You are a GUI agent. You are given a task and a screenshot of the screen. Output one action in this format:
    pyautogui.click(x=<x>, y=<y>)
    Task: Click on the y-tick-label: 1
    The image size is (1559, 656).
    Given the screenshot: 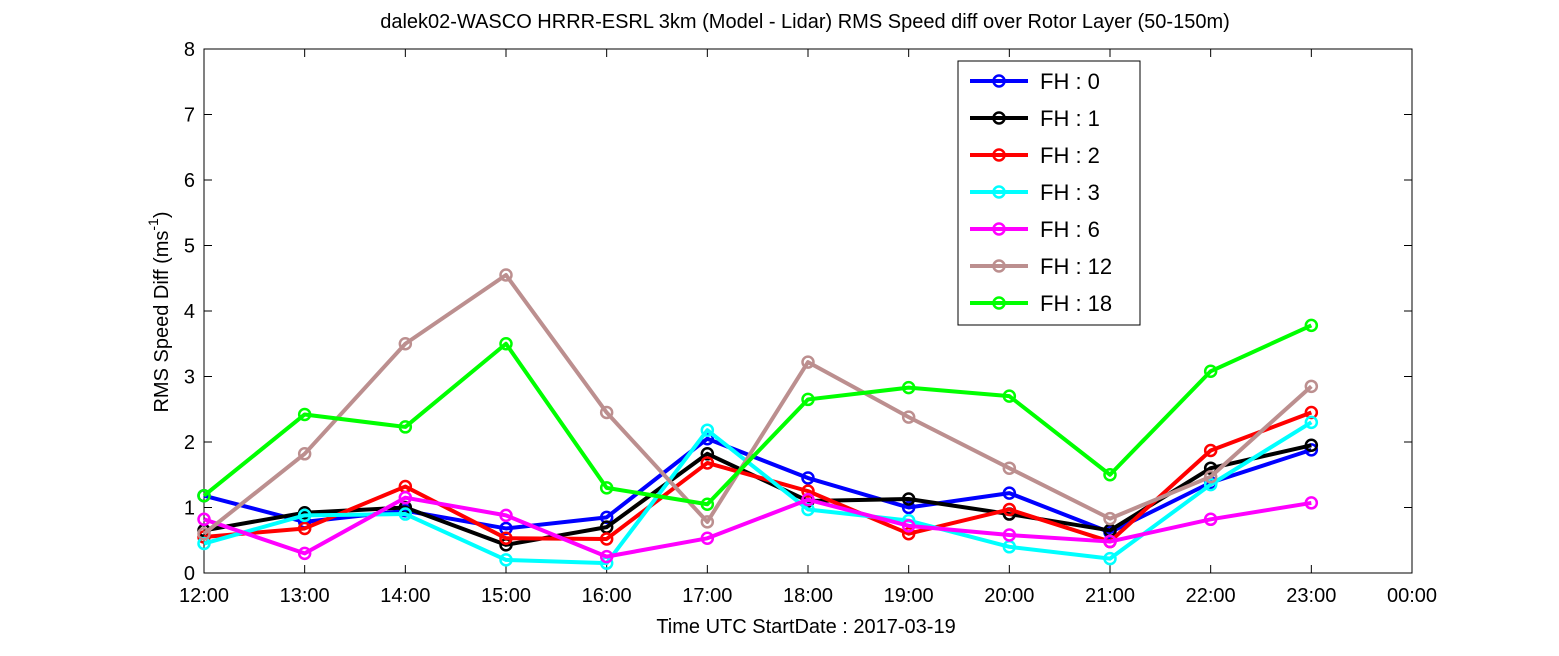 What is the action you would take?
    pyautogui.click(x=189, y=509)
    